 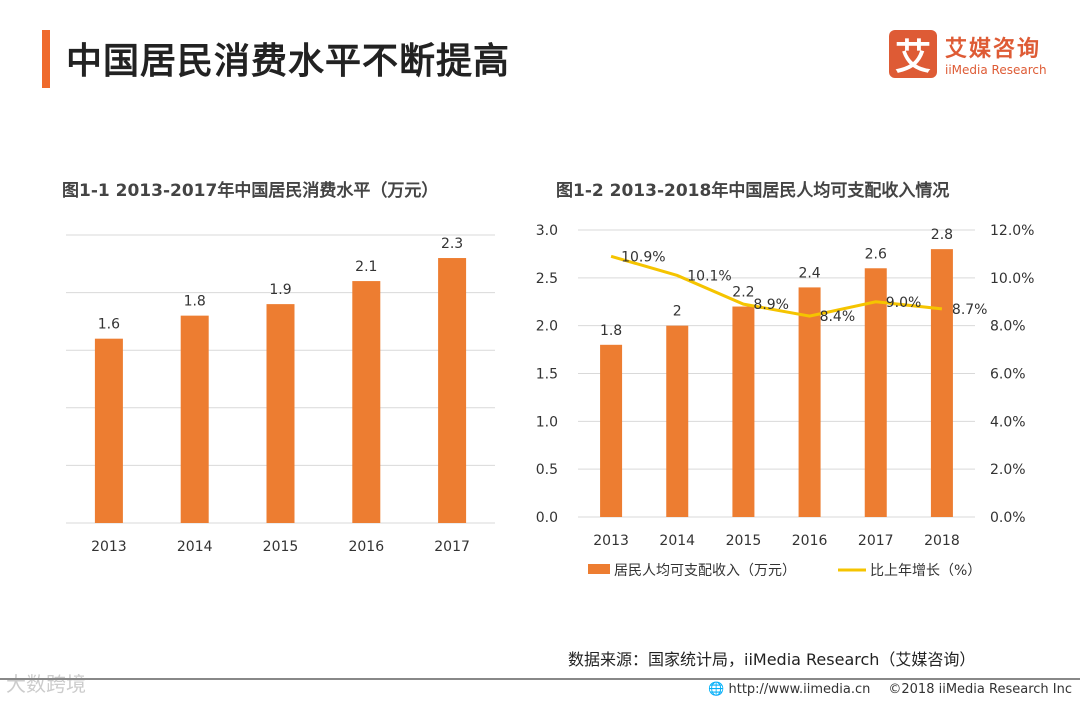 What do you see at coordinates (599, 569) in the screenshot?
I see `legend-bar-swatch` at bounding box center [599, 569].